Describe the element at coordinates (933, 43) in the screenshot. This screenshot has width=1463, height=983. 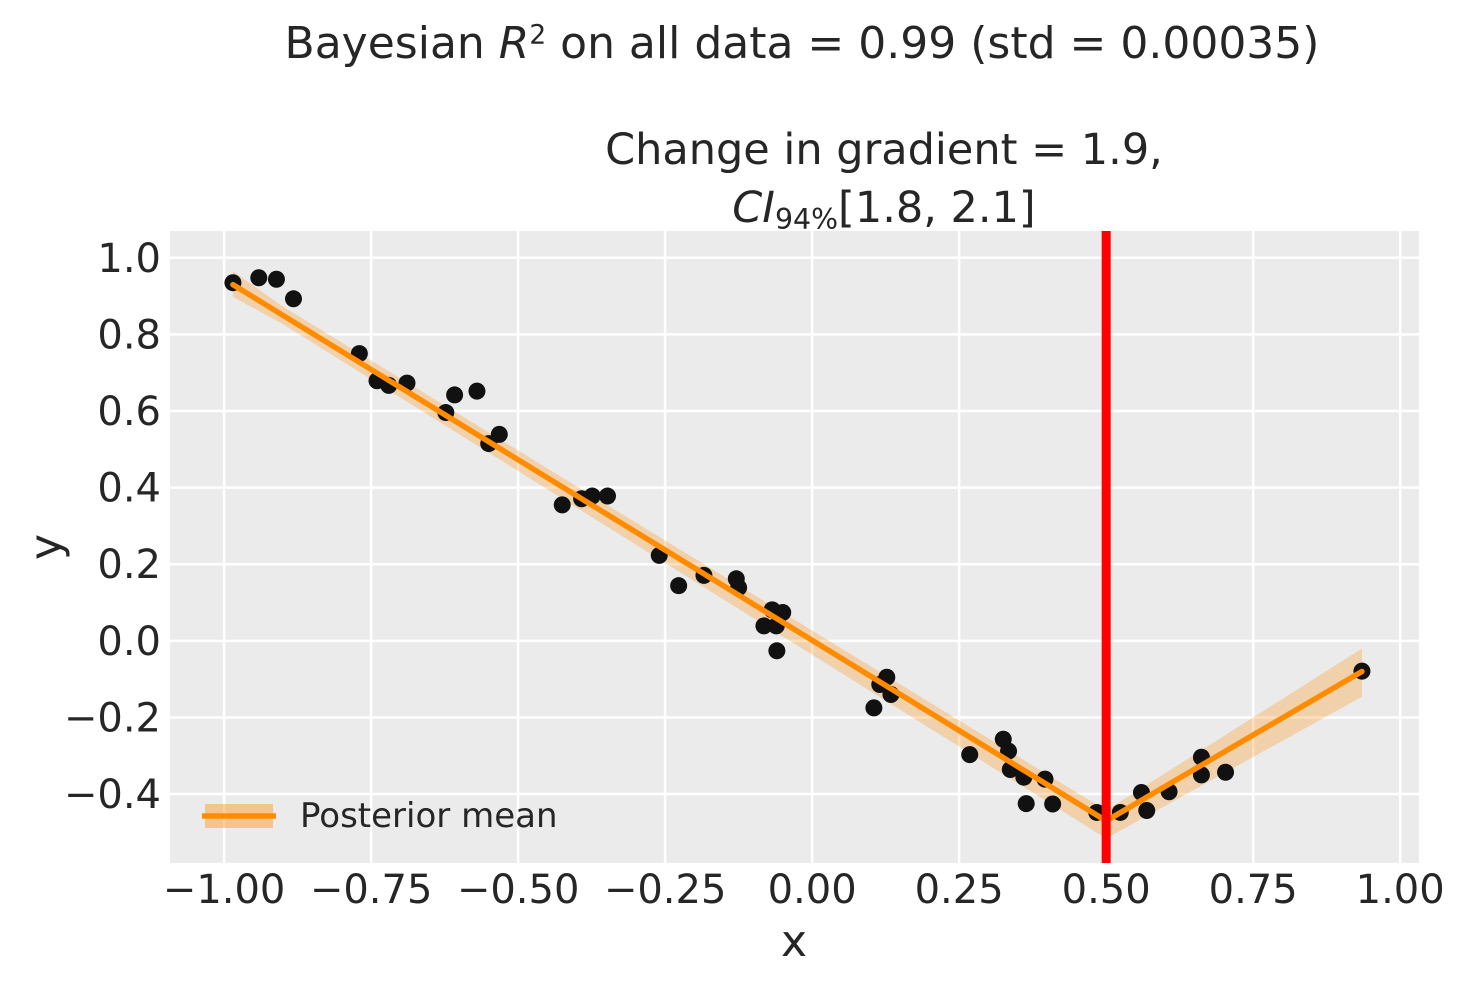
I see `title-suffix: on all data = 0.99 (std = 0.00035)` at that location.